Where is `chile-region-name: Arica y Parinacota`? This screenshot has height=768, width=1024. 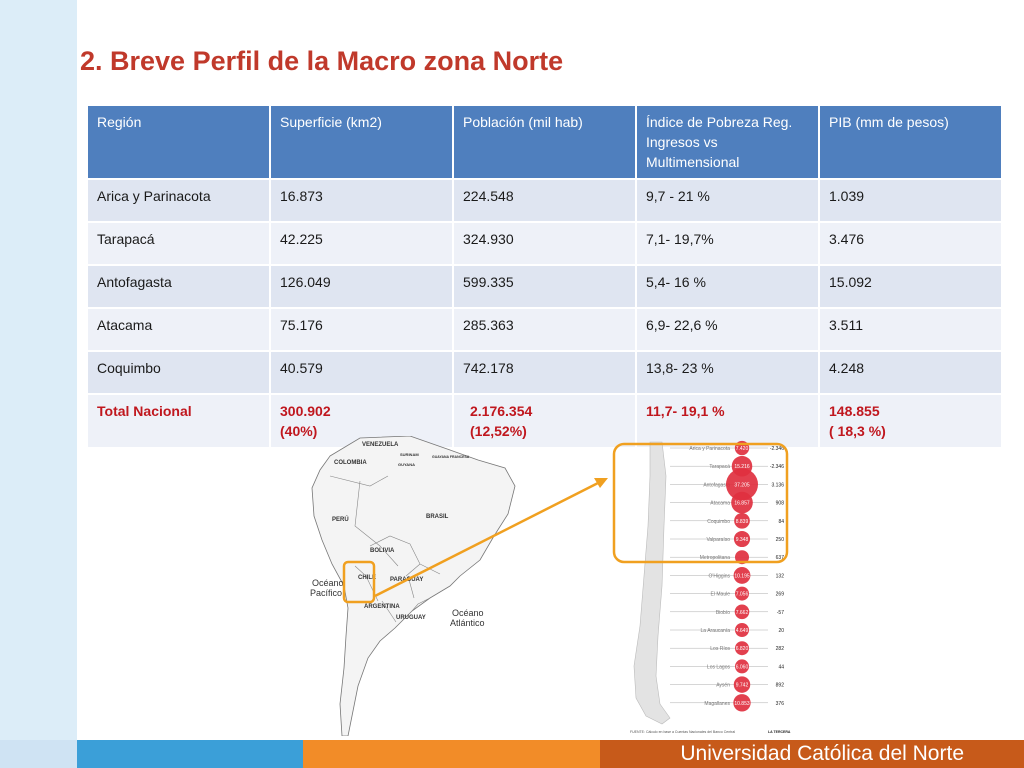
chile-region-name: Arica y Parinacota is located at coordinates (709, 449).